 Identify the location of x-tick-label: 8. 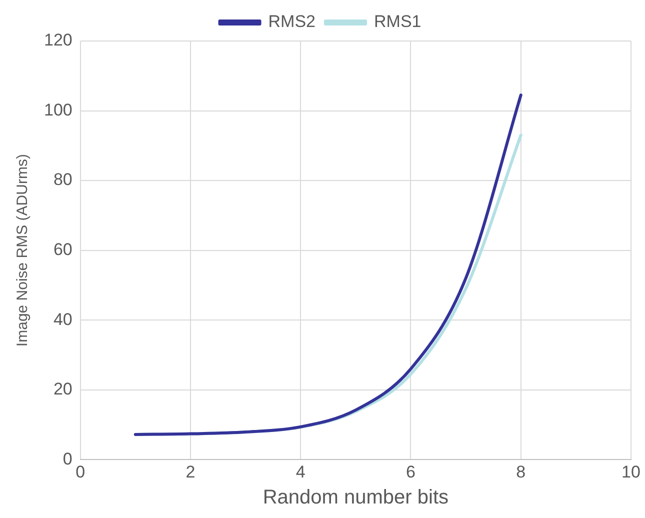
(521, 472).